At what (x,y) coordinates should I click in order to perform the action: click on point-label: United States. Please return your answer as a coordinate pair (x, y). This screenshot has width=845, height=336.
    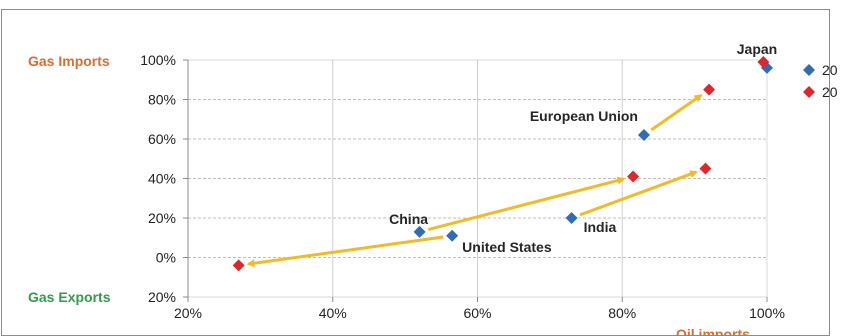
    Looking at the image, I should click on (507, 247).